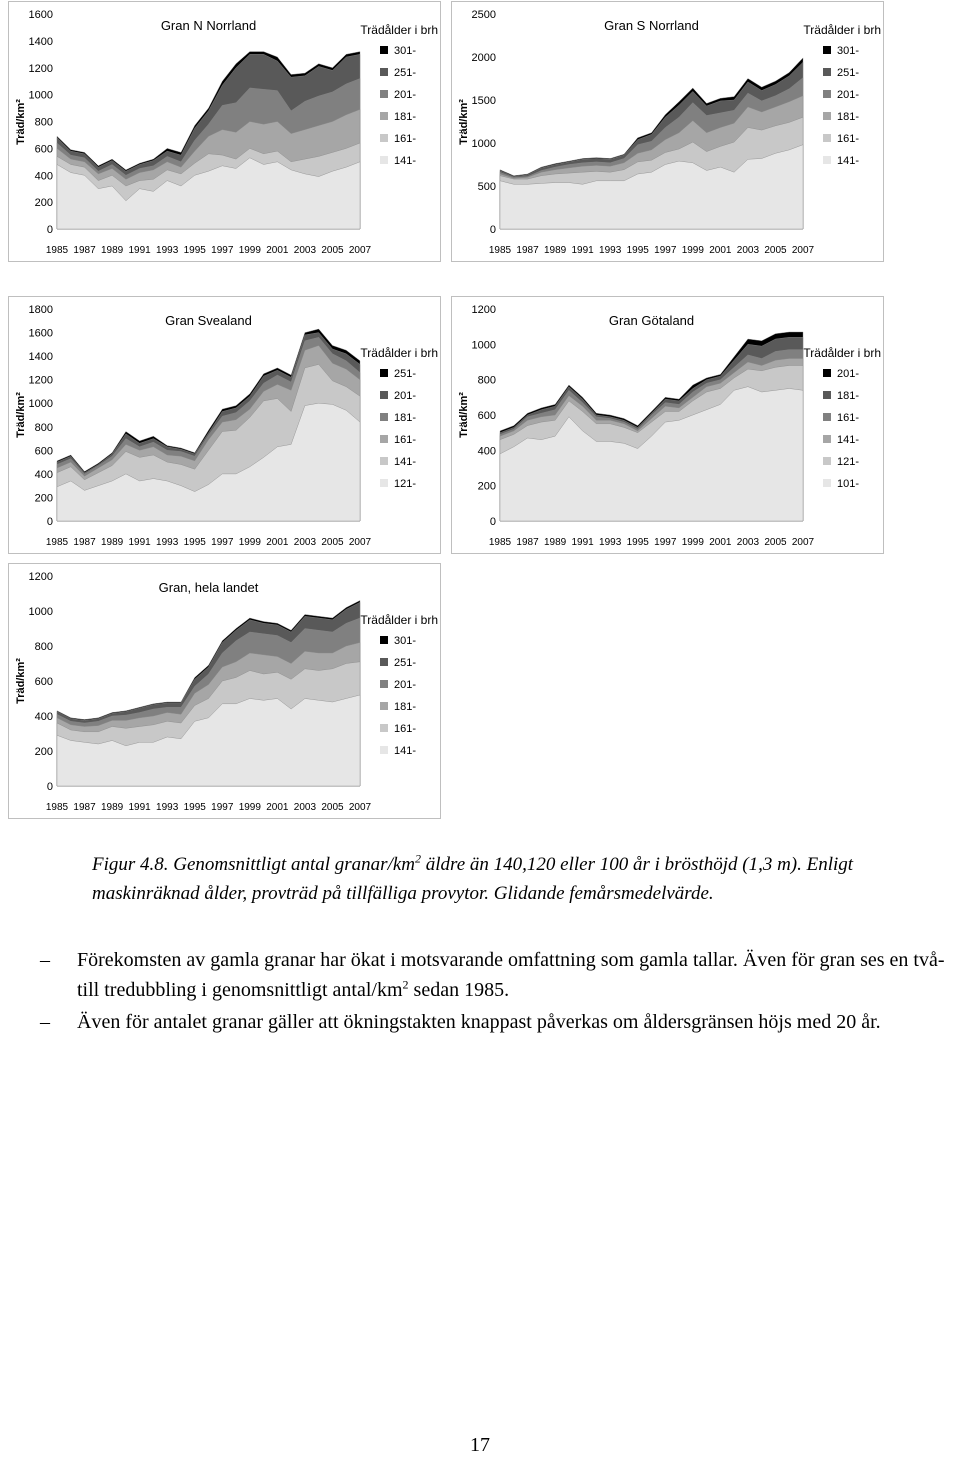  I want to click on bullet-superscript: 2, so click(405, 984).